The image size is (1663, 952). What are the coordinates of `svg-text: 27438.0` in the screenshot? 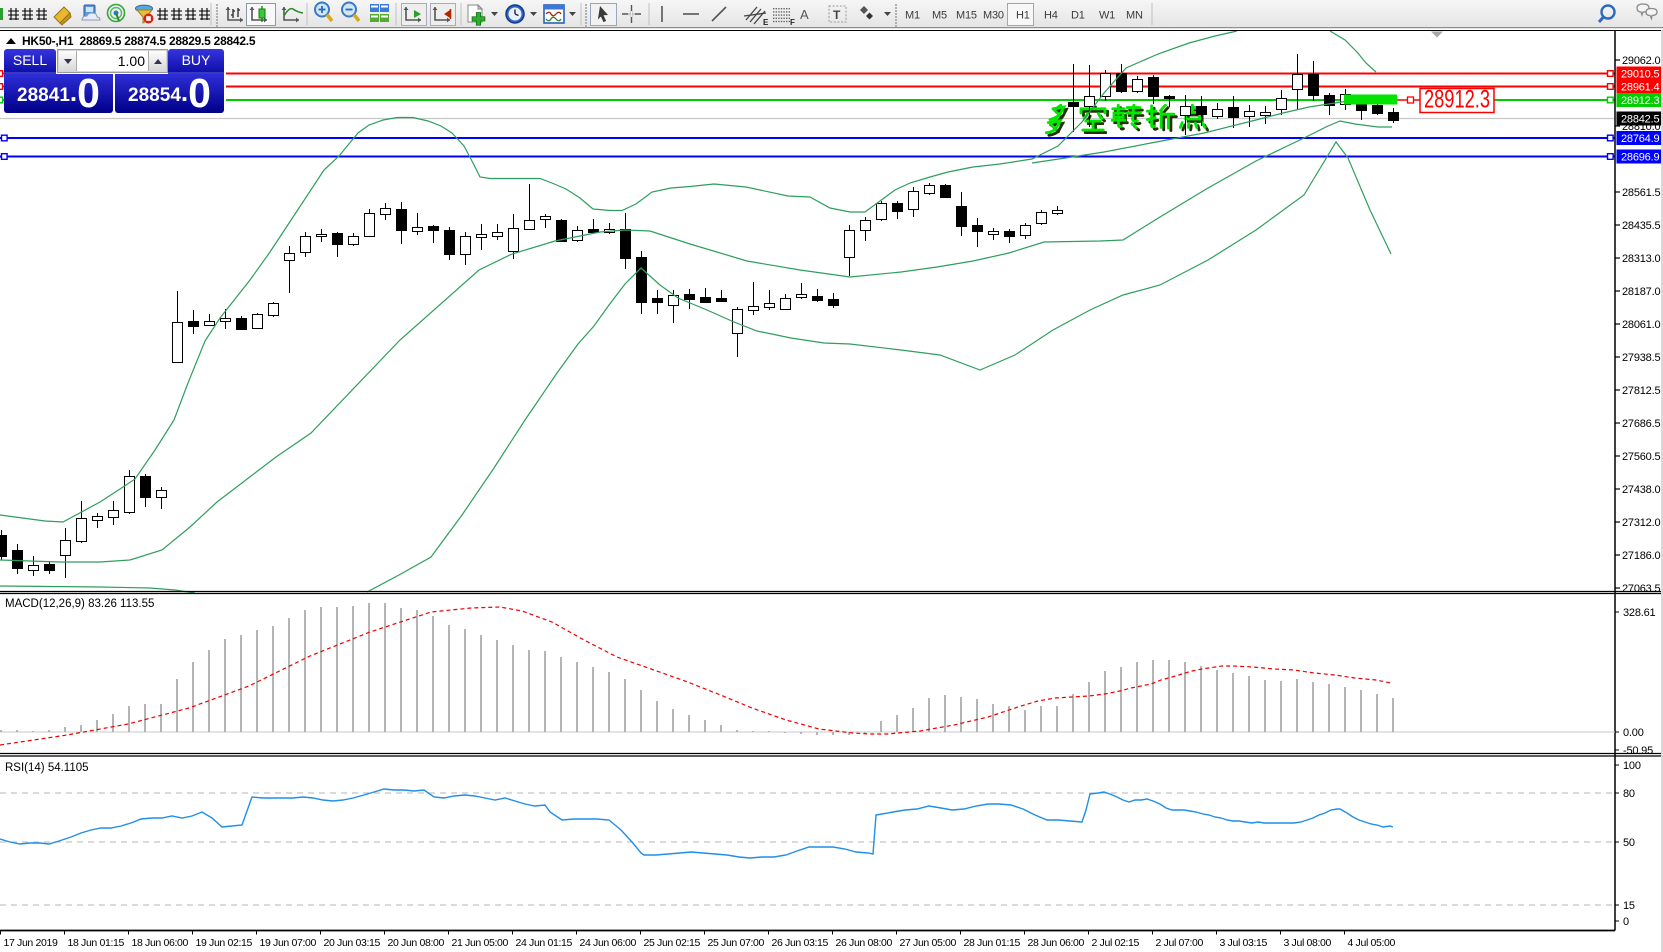 It's located at (1641, 490).